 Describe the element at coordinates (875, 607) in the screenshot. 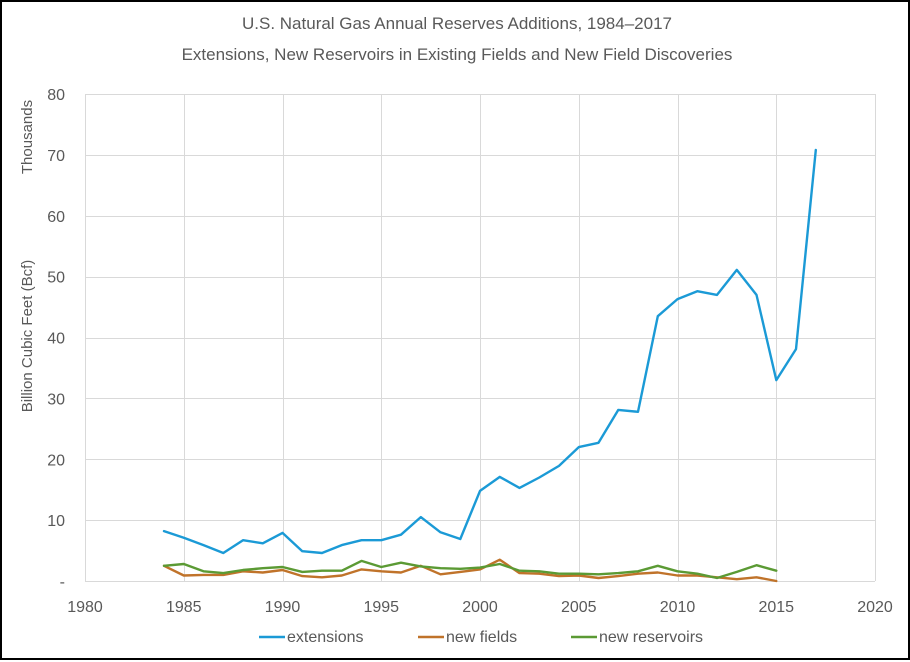

I see `x-tick-label: 2020` at that location.